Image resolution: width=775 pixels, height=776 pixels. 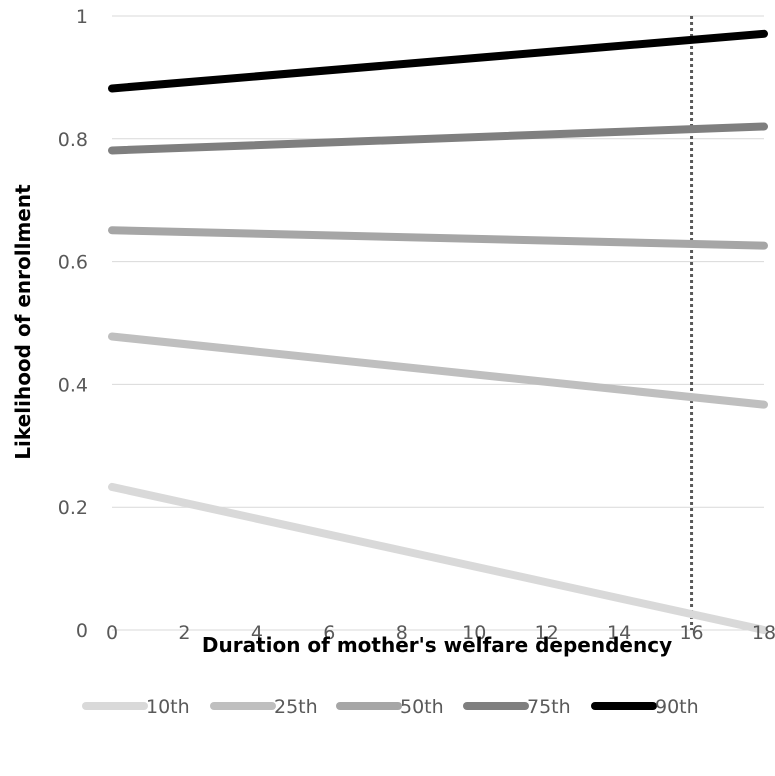 What do you see at coordinates (549, 707) in the screenshot?
I see `legend-label-75th: 75th` at bounding box center [549, 707].